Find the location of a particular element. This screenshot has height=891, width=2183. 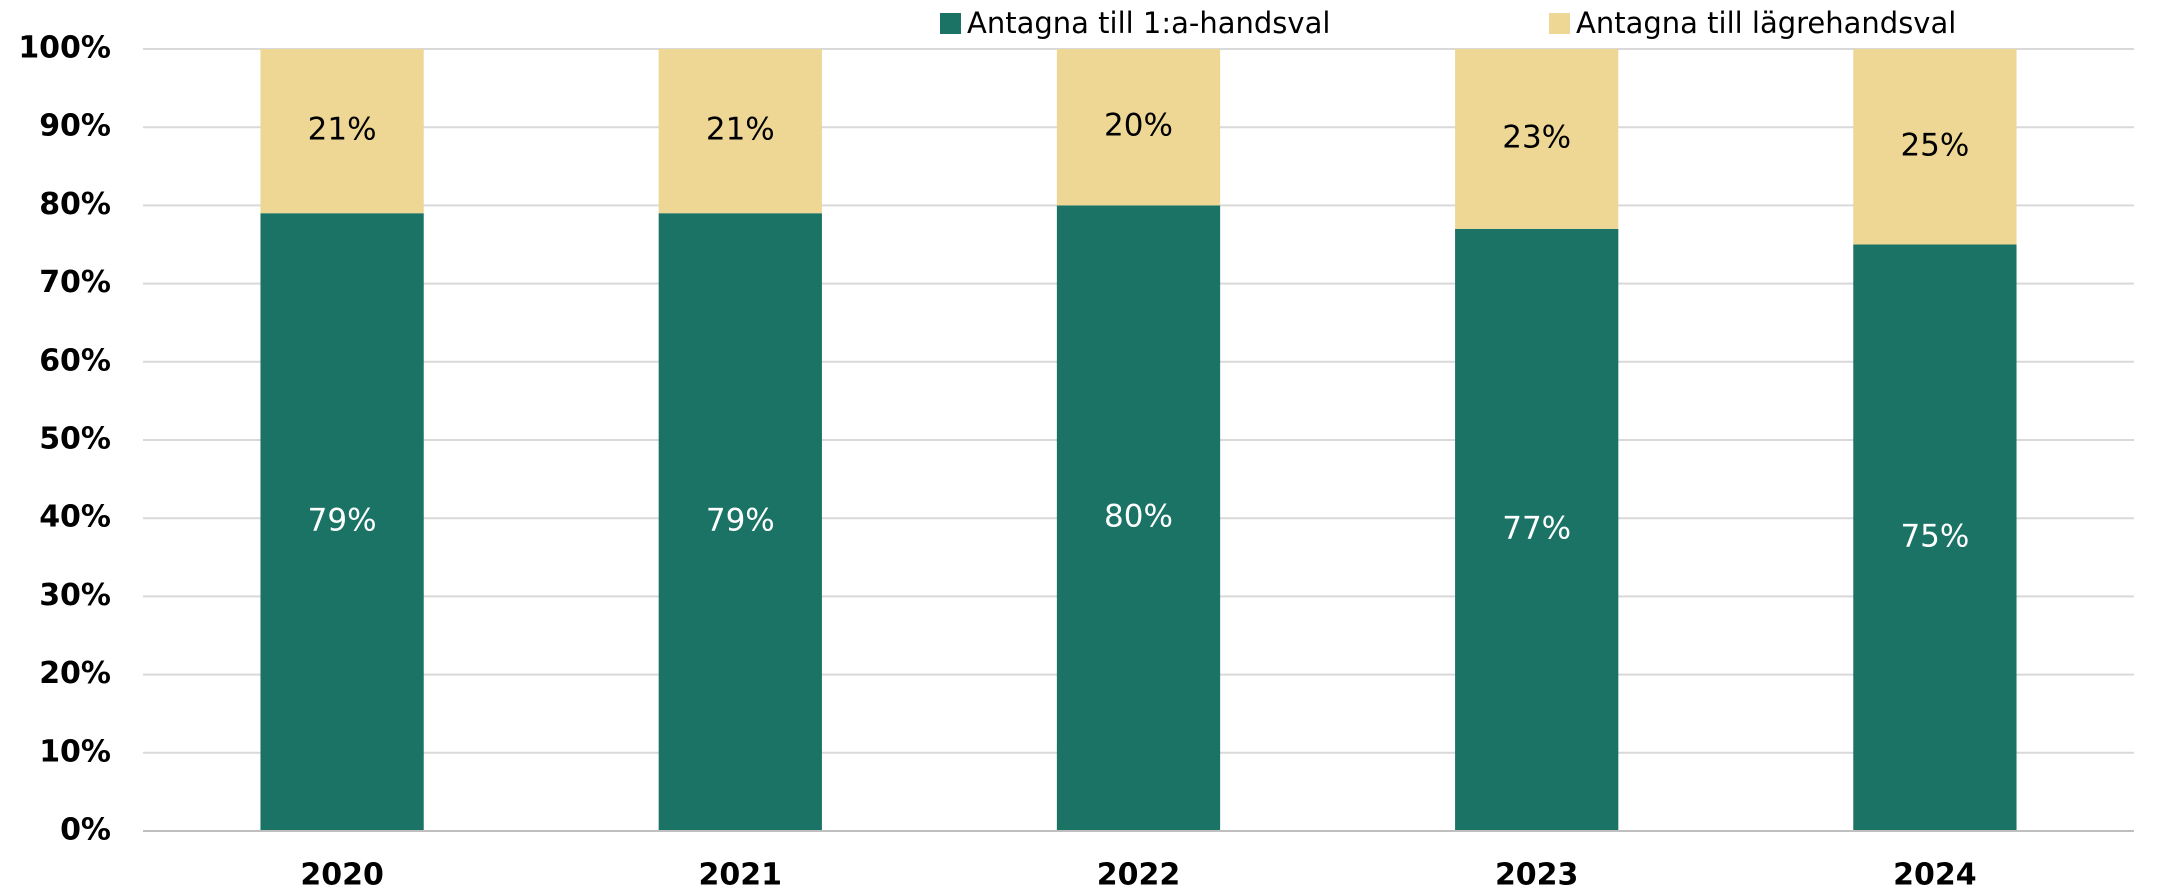

y-tick-label: 80% is located at coordinates (75, 204).